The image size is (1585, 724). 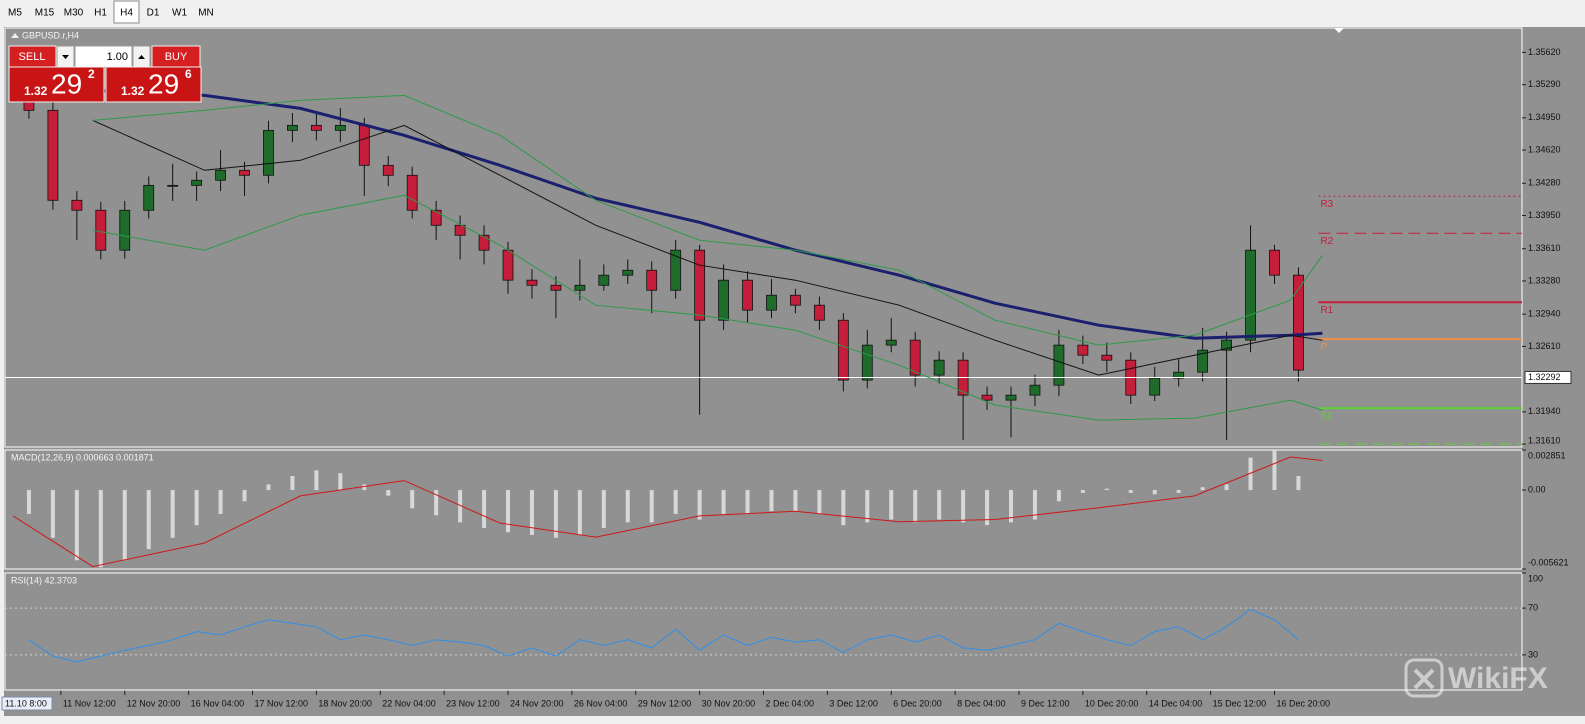 I want to click on indicator-line, so click(x=663, y=635).